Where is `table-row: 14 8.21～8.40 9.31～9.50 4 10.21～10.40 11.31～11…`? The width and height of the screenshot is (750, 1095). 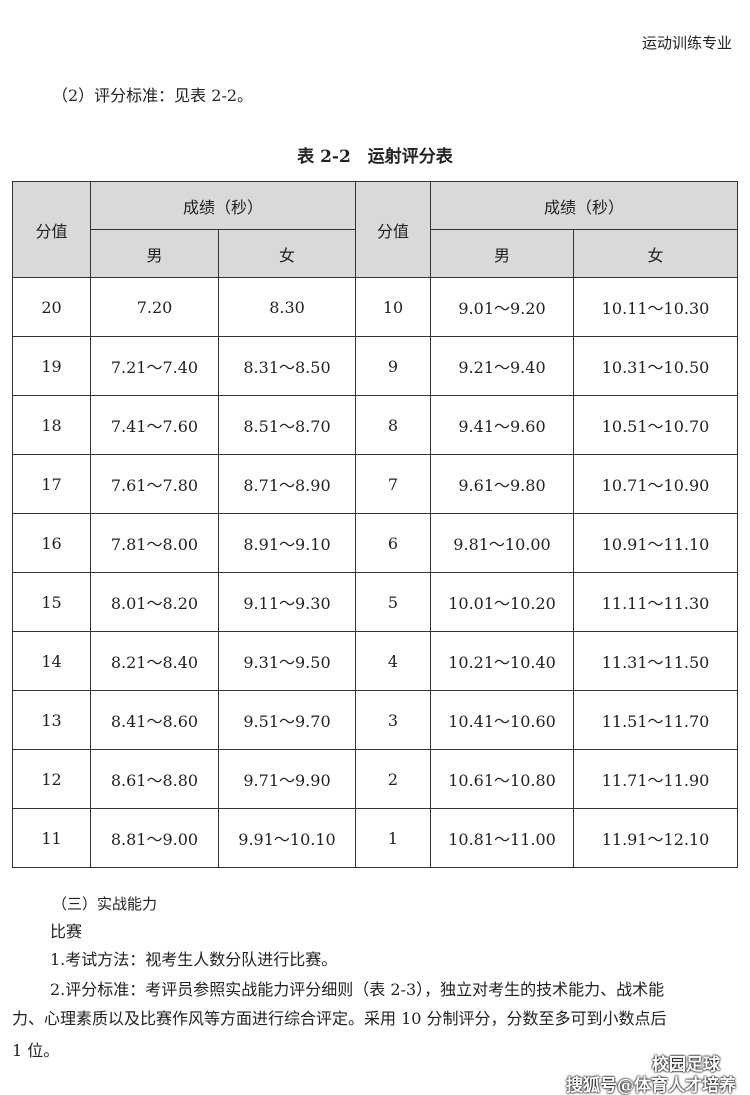
table-row: 14 8.21～8.40 9.31～9.50 4 10.21～10.40 11.31～11… is located at coordinates (375, 661).